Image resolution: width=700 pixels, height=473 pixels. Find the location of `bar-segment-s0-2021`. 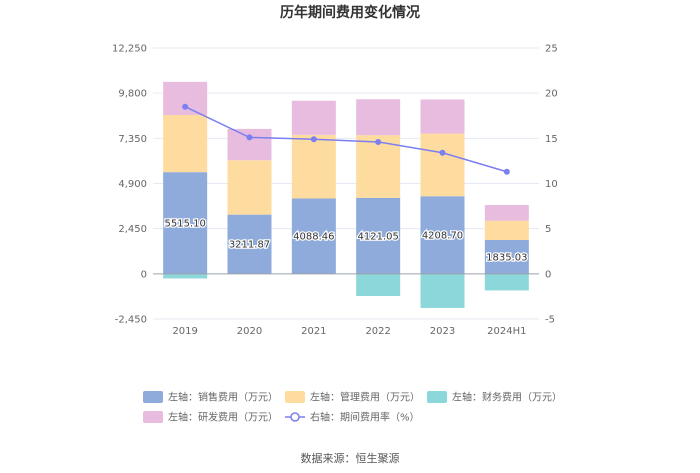

bar-segment-s0-2021 is located at coordinates (313, 236).